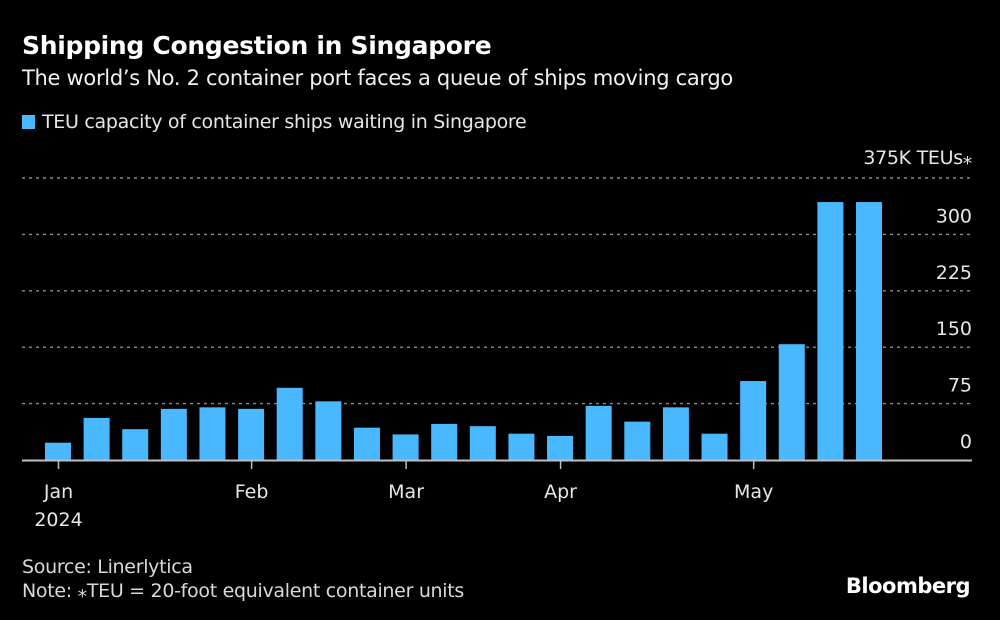  Describe the element at coordinates (107, 567) in the screenshot. I see `source-note: Source: Linerlytica` at that location.